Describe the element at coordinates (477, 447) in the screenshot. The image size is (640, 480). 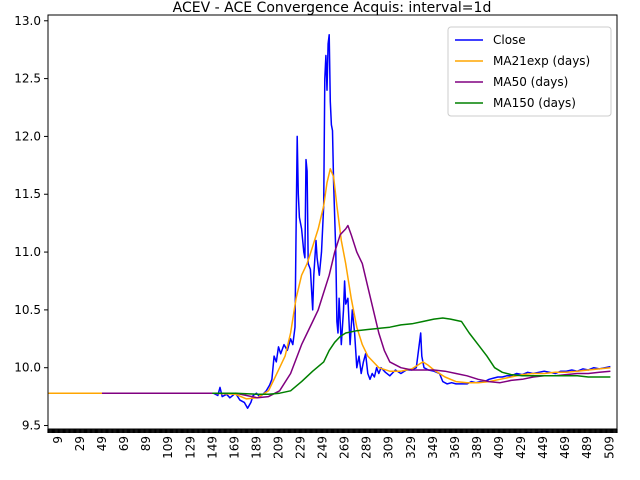
I see `x-tick-label: 389` at that location.